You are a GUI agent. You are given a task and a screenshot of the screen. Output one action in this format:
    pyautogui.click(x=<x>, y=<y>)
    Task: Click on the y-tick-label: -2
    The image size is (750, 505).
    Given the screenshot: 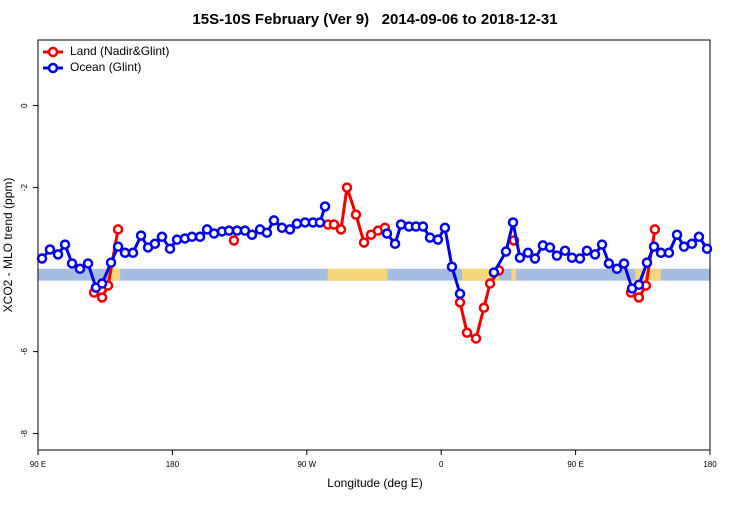 What is the action you would take?
    pyautogui.click(x=24, y=187)
    